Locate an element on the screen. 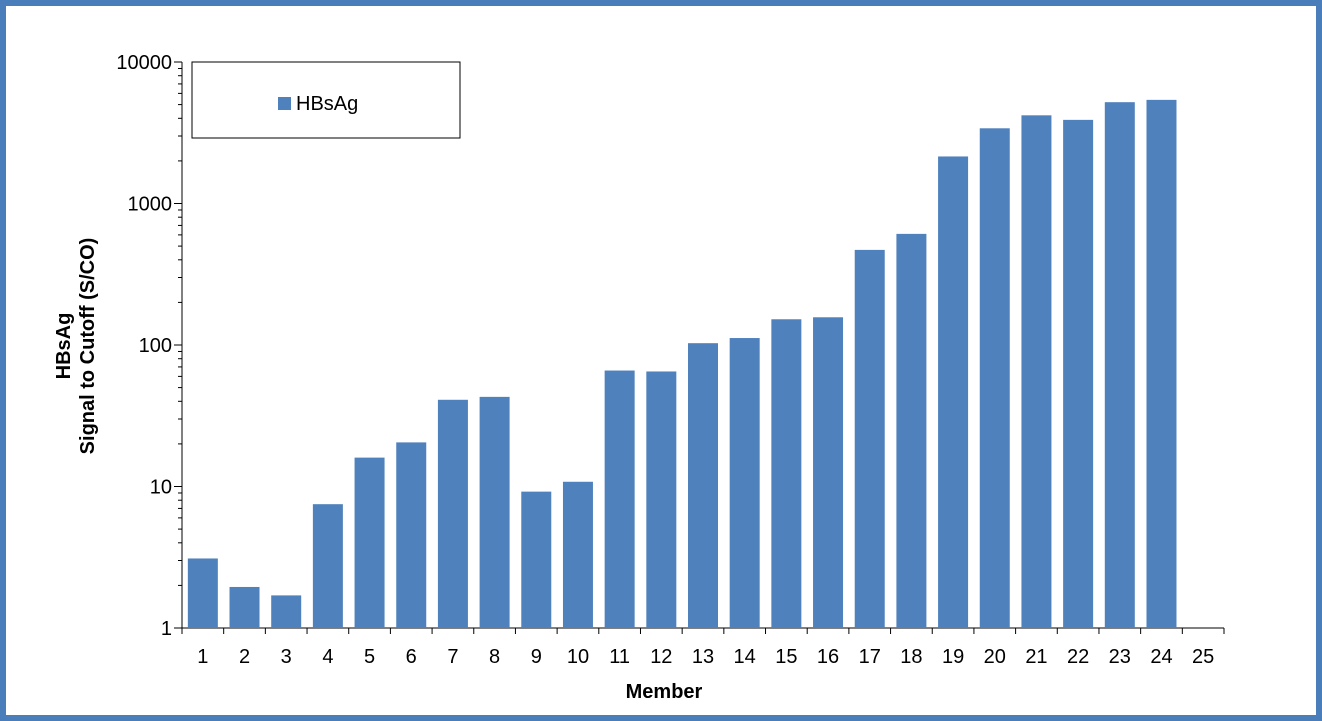  x-tick-label: 18 is located at coordinates (911, 657).